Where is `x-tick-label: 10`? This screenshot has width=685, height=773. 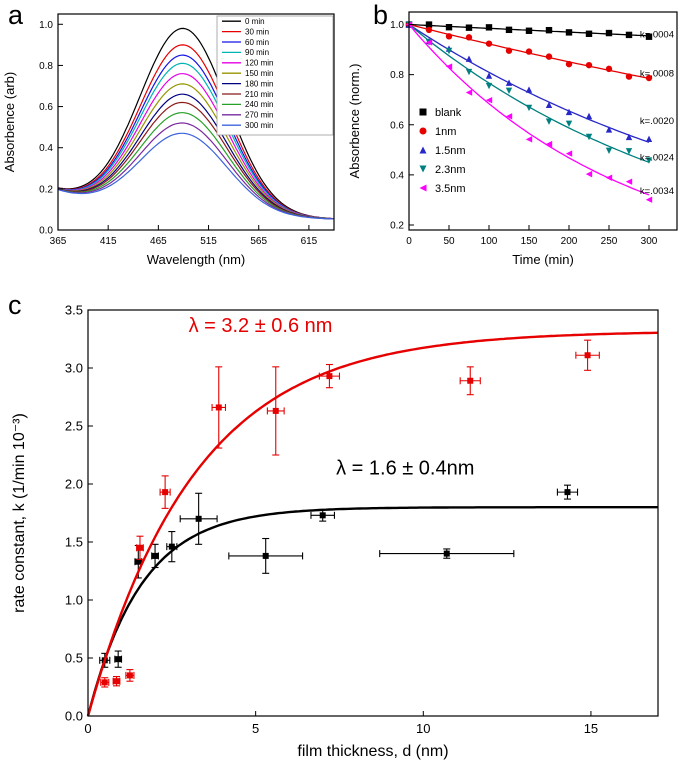 x-tick-label: 10 is located at coordinates (423, 728).